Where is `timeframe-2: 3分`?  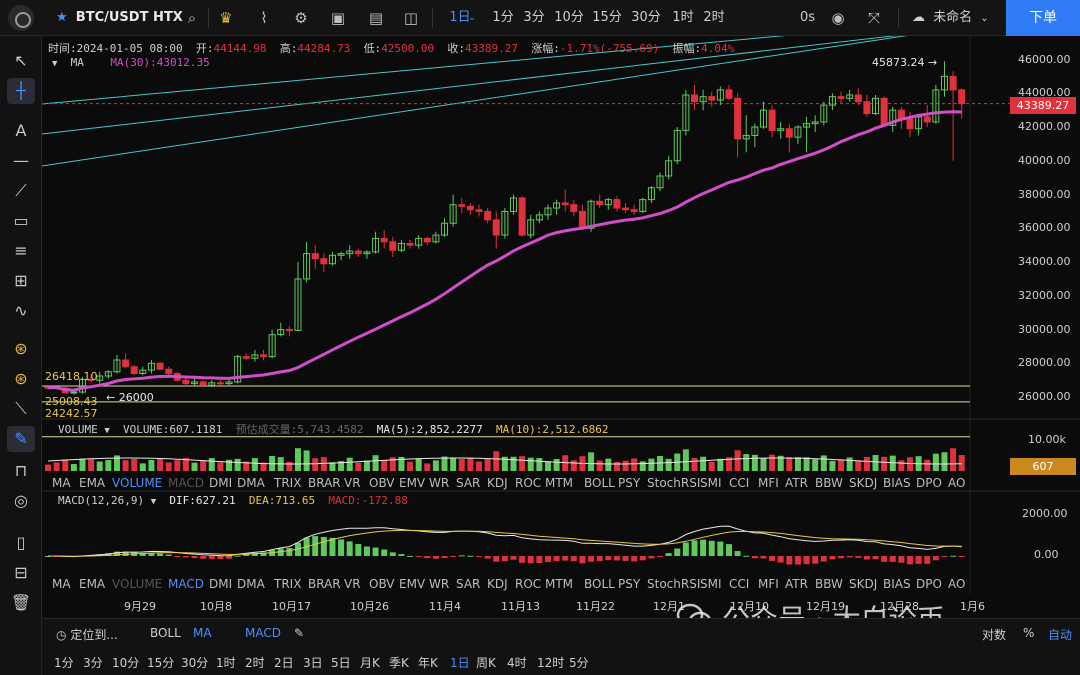
timeframe-2: 3分 is located at coordinates (534, 17).